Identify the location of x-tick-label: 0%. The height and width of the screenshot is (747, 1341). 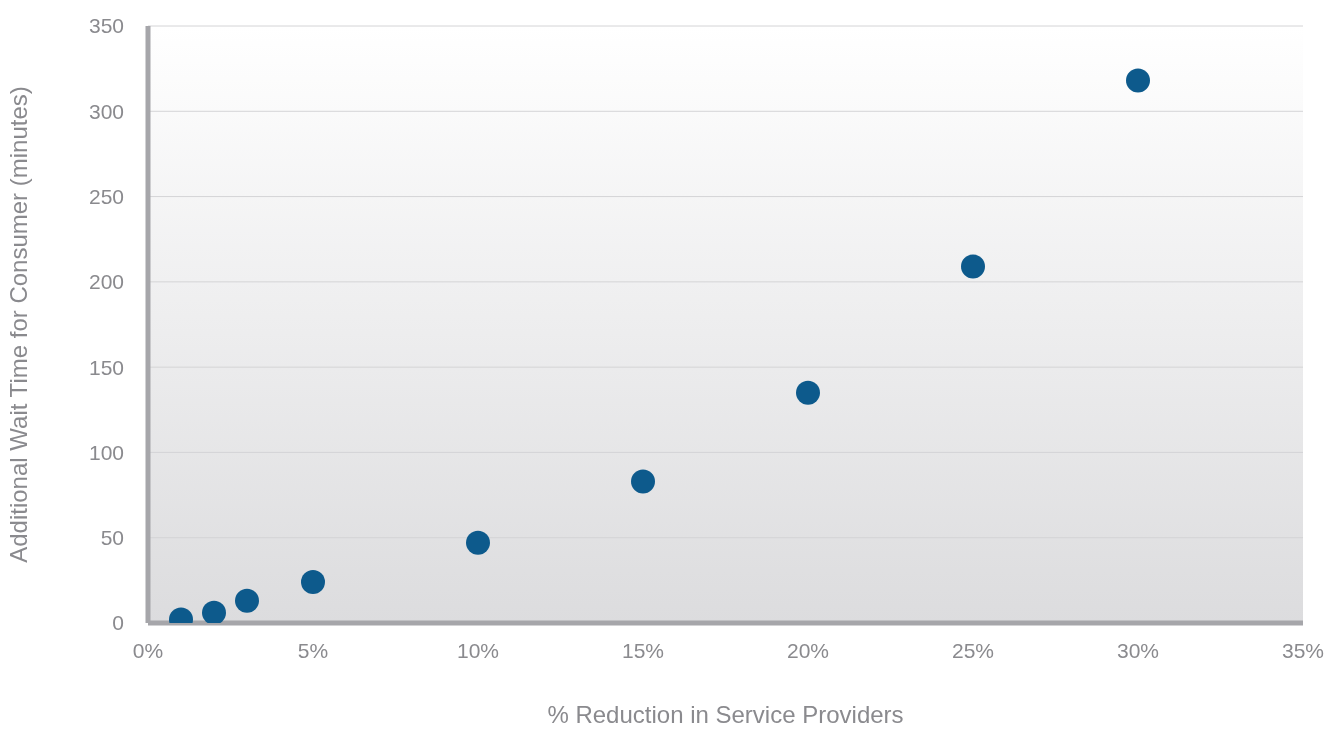
(148, 650).